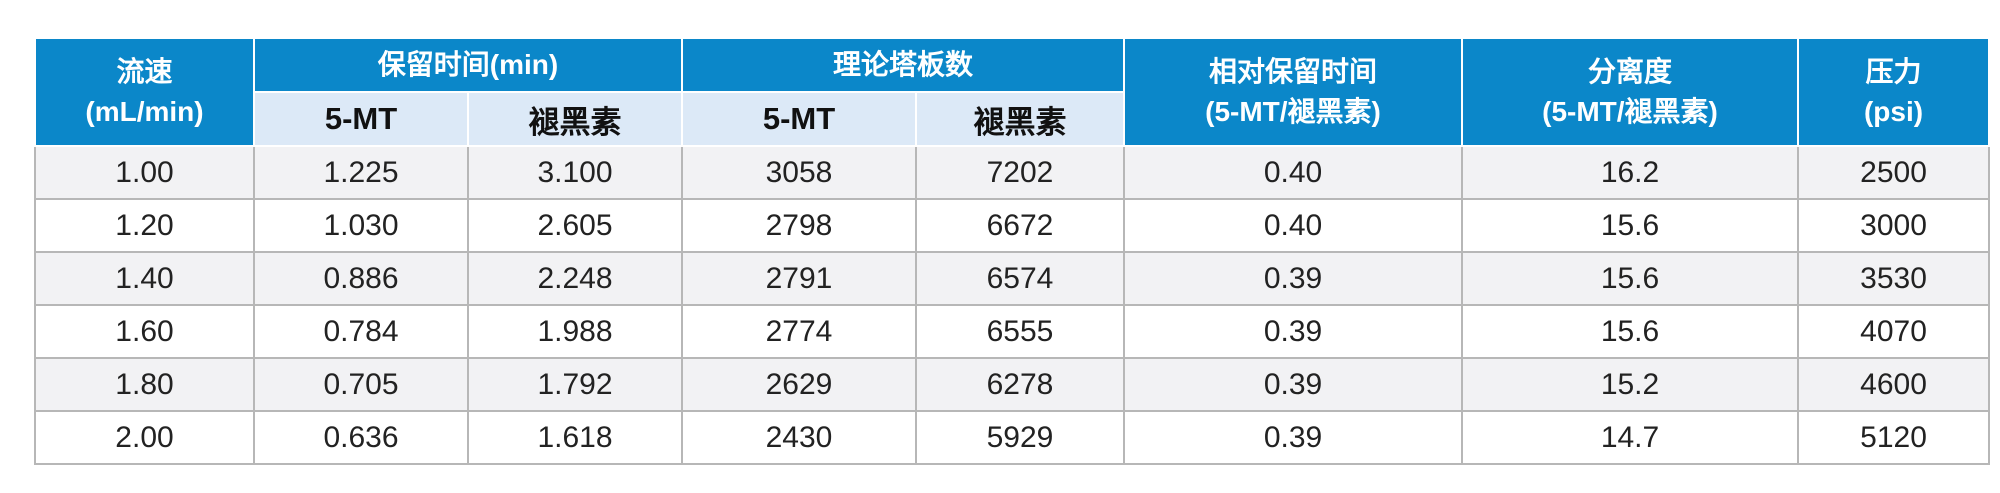 The width and height of the screenshot is (2000, 493). I want to click on cell-retention-5mt: 1.225, so click(361, 172).